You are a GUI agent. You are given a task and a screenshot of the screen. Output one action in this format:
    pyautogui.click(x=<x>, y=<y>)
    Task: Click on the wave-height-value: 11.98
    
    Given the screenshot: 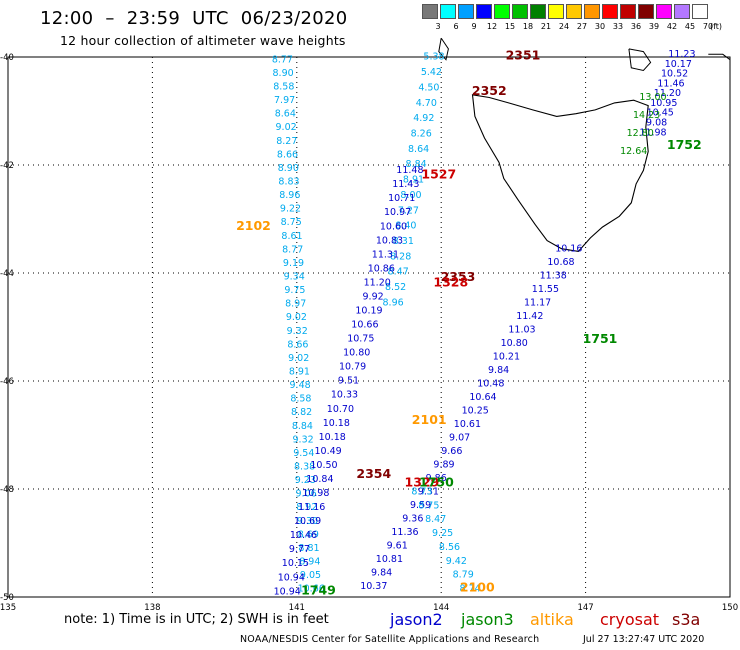 What is the action you would take?
    pyautogui.click(x=652, y=132)
    